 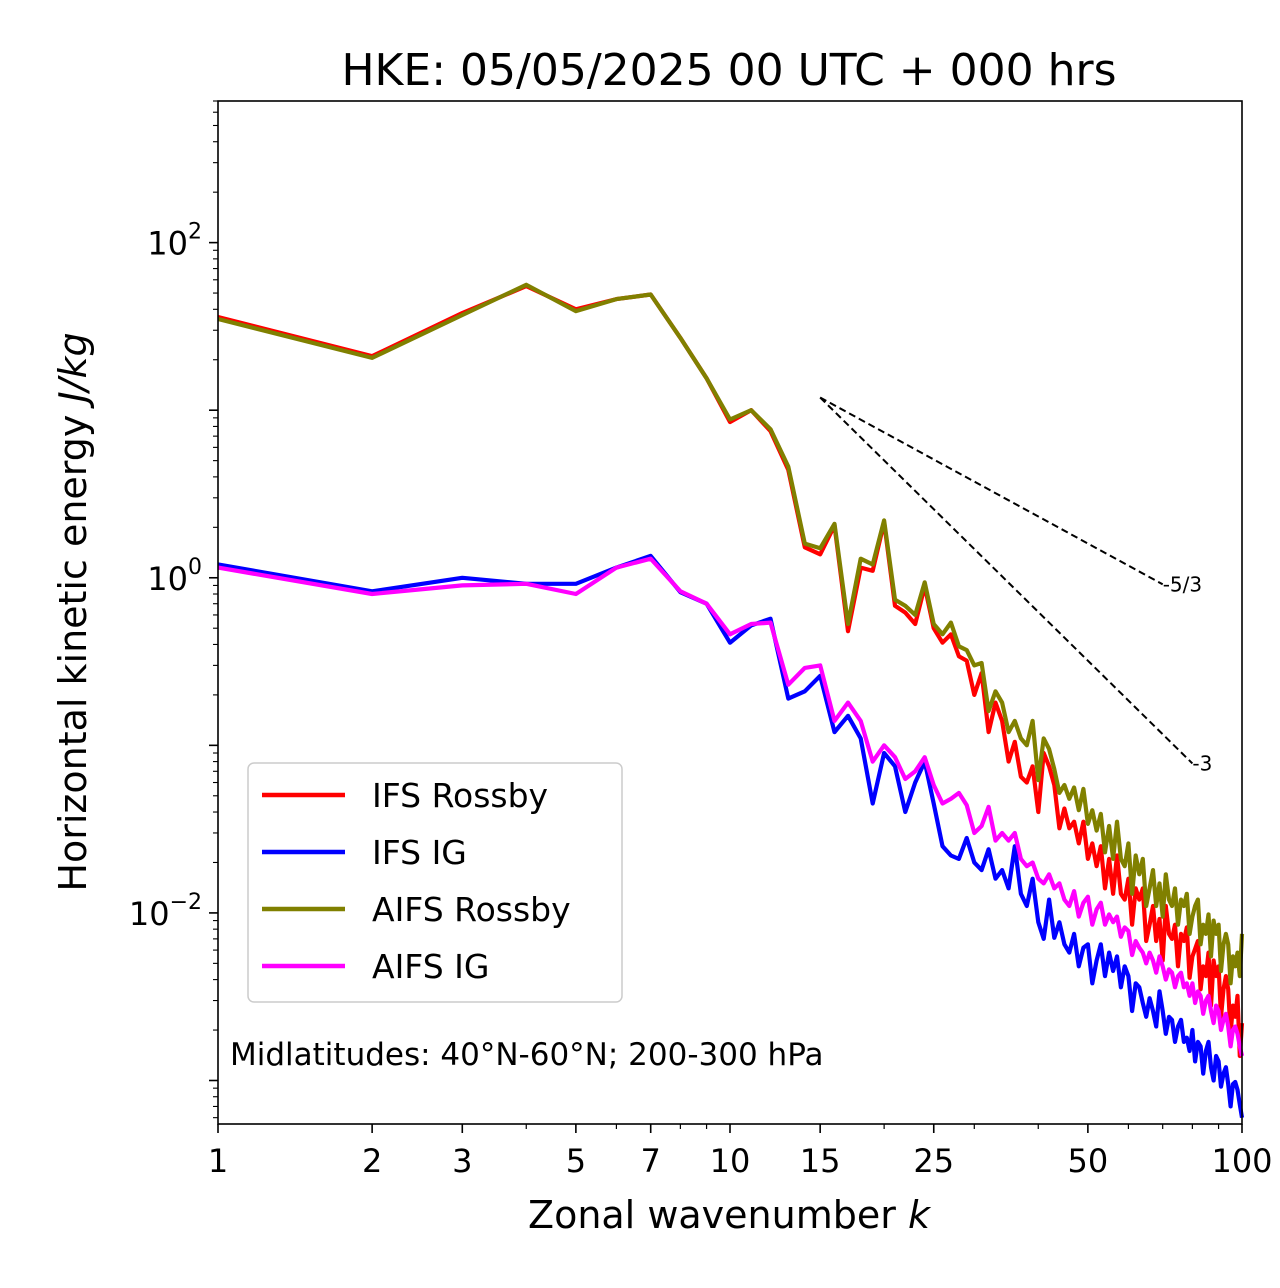 I want to click on x-tick-label: 3, so click(x=462, y=1161).